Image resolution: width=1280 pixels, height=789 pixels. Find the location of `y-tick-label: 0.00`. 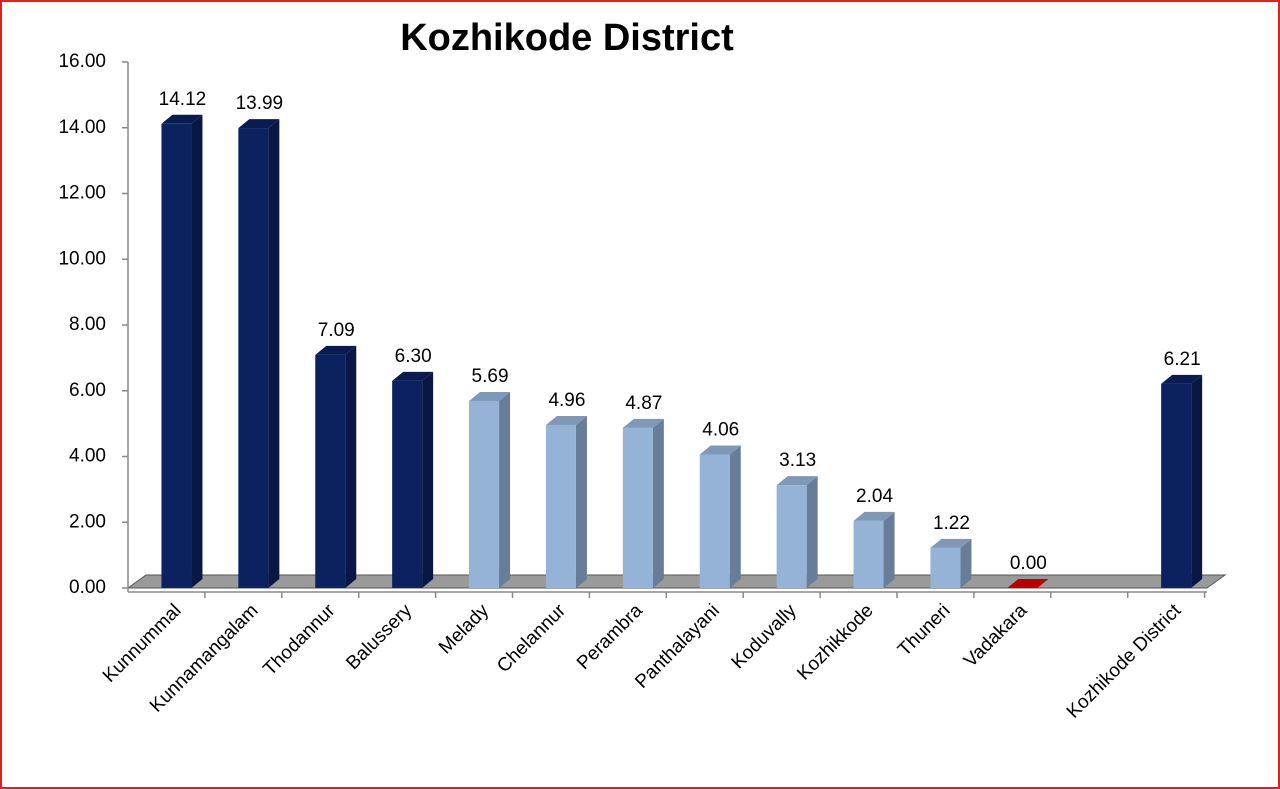

y-tick-label: 0.00 is located at coordinates (87, 587).